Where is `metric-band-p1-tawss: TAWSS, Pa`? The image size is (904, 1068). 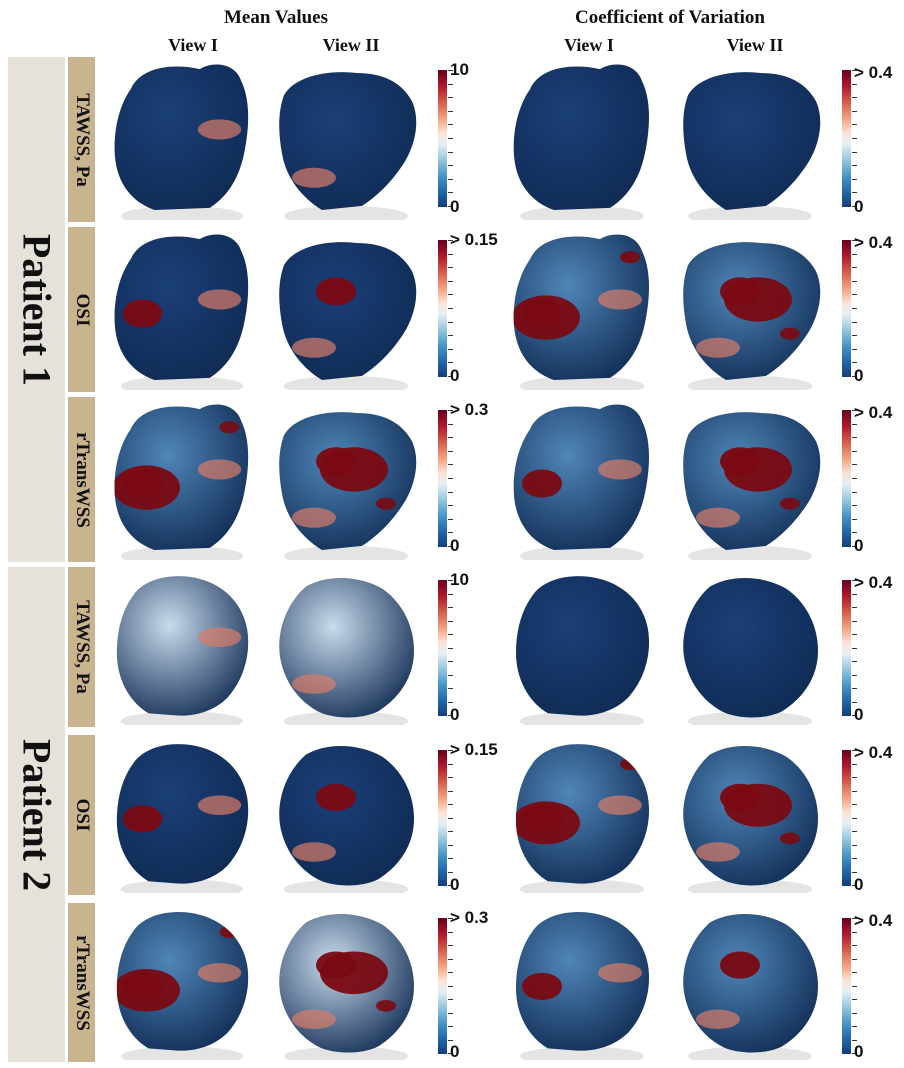
metric-band-p1-tawss: TAWSS, Pa is located at coordinates (81, 139).